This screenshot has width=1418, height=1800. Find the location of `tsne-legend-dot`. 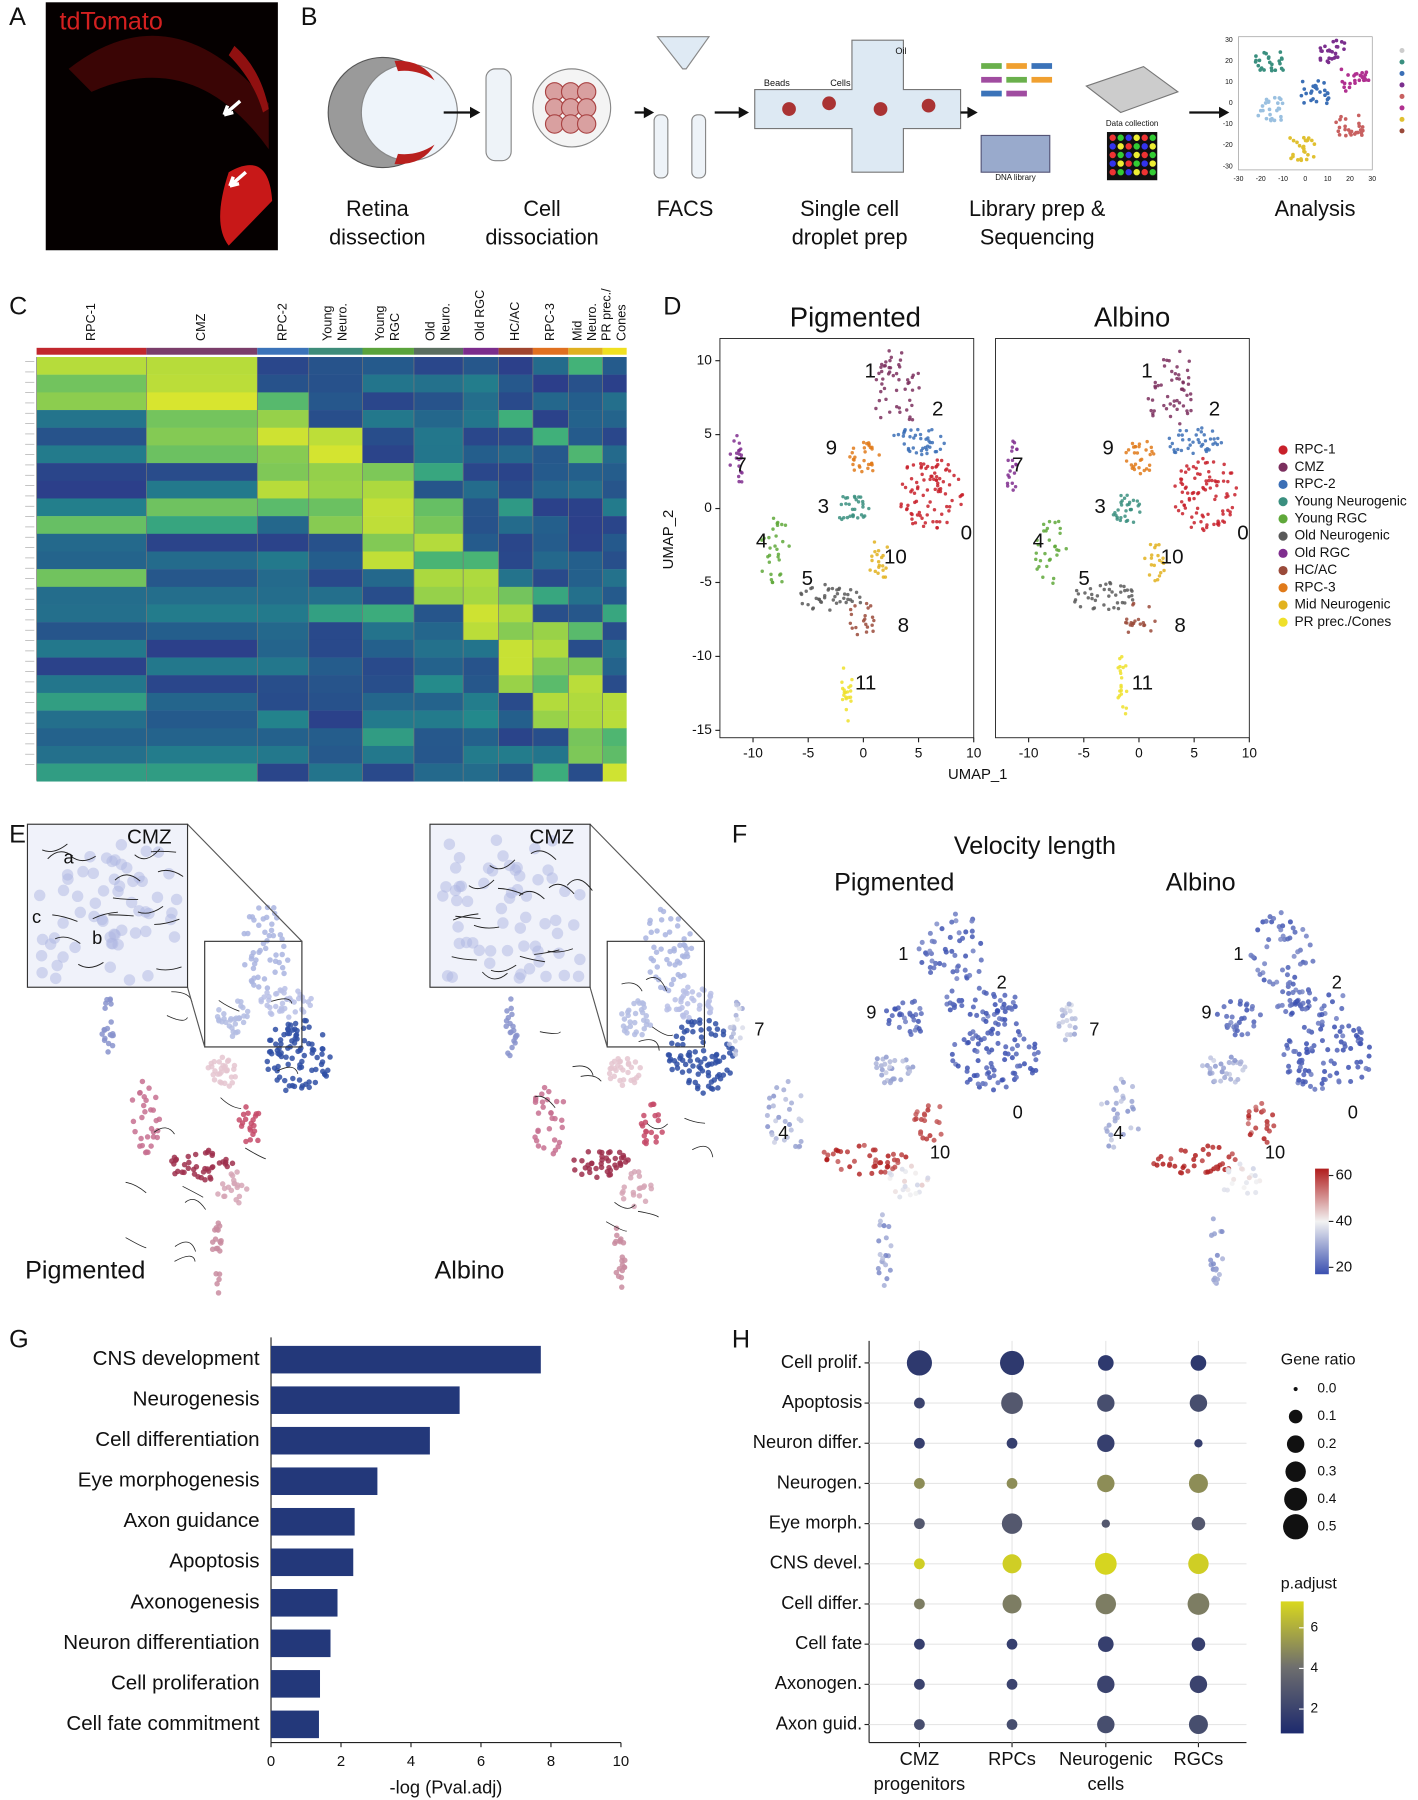

tsne-legend-dot is located at coordinates (1402, 119).